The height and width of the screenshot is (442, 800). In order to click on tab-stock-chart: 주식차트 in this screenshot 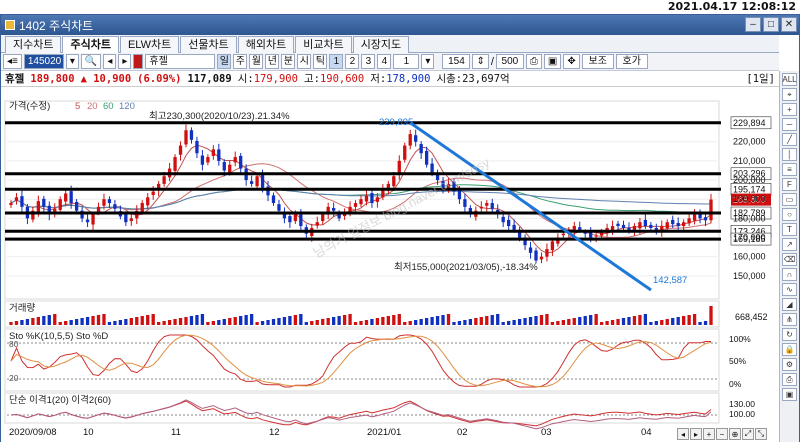, I will do `click(90, 44)`.